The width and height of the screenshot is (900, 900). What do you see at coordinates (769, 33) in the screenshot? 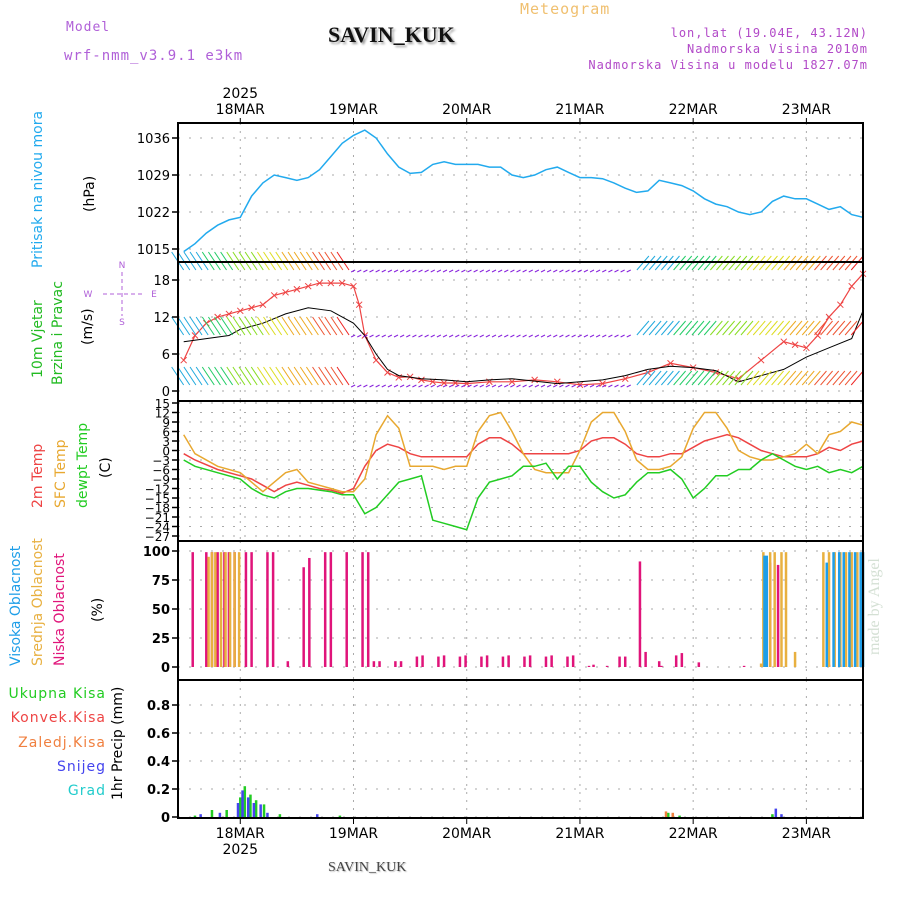
I see `lonlat-label: lon,lat (19.04E, 43.12N)` at bounding box center [769, 33].